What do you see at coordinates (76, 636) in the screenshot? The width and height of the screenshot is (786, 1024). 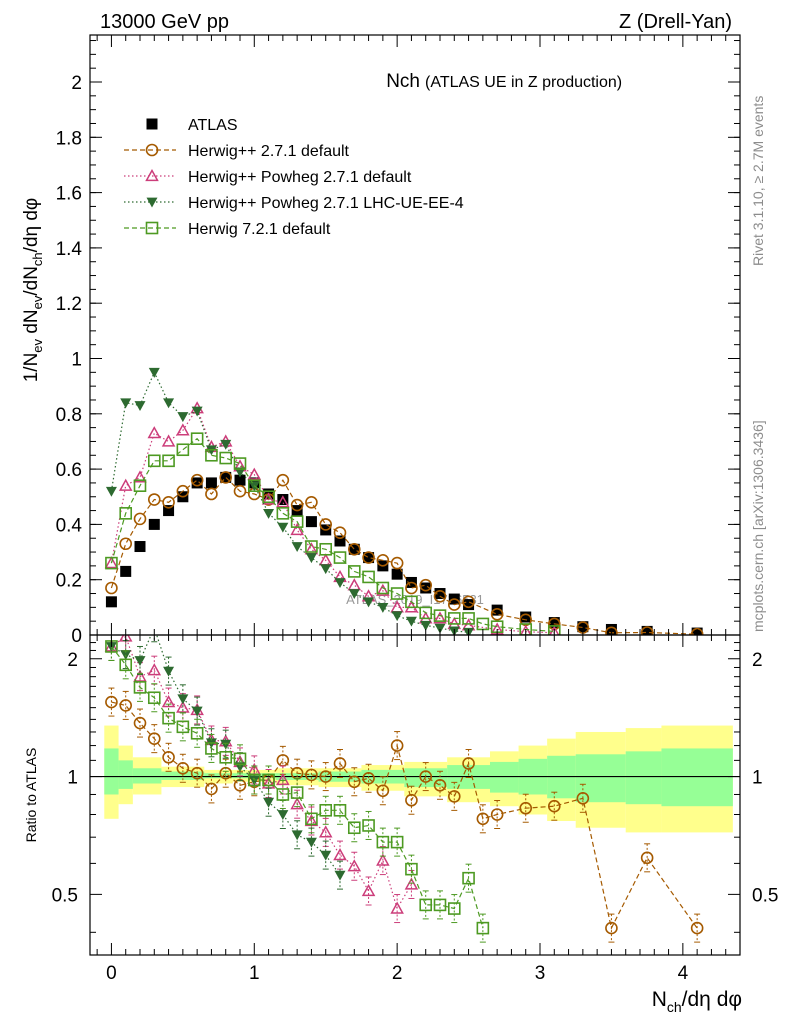 I see `y-tick-label: 0` at bounding box center [76, 636].